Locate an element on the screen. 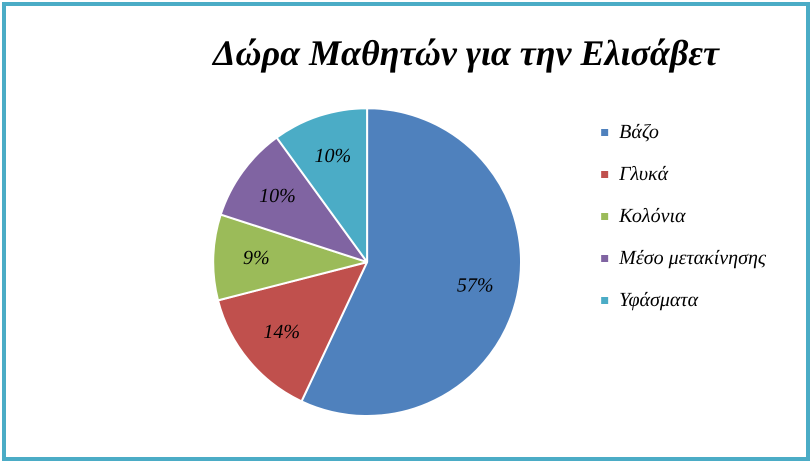 The height and width of the screenshot is (463, 812). legend-label: Κολόνια is located at coordinates (652, 215).